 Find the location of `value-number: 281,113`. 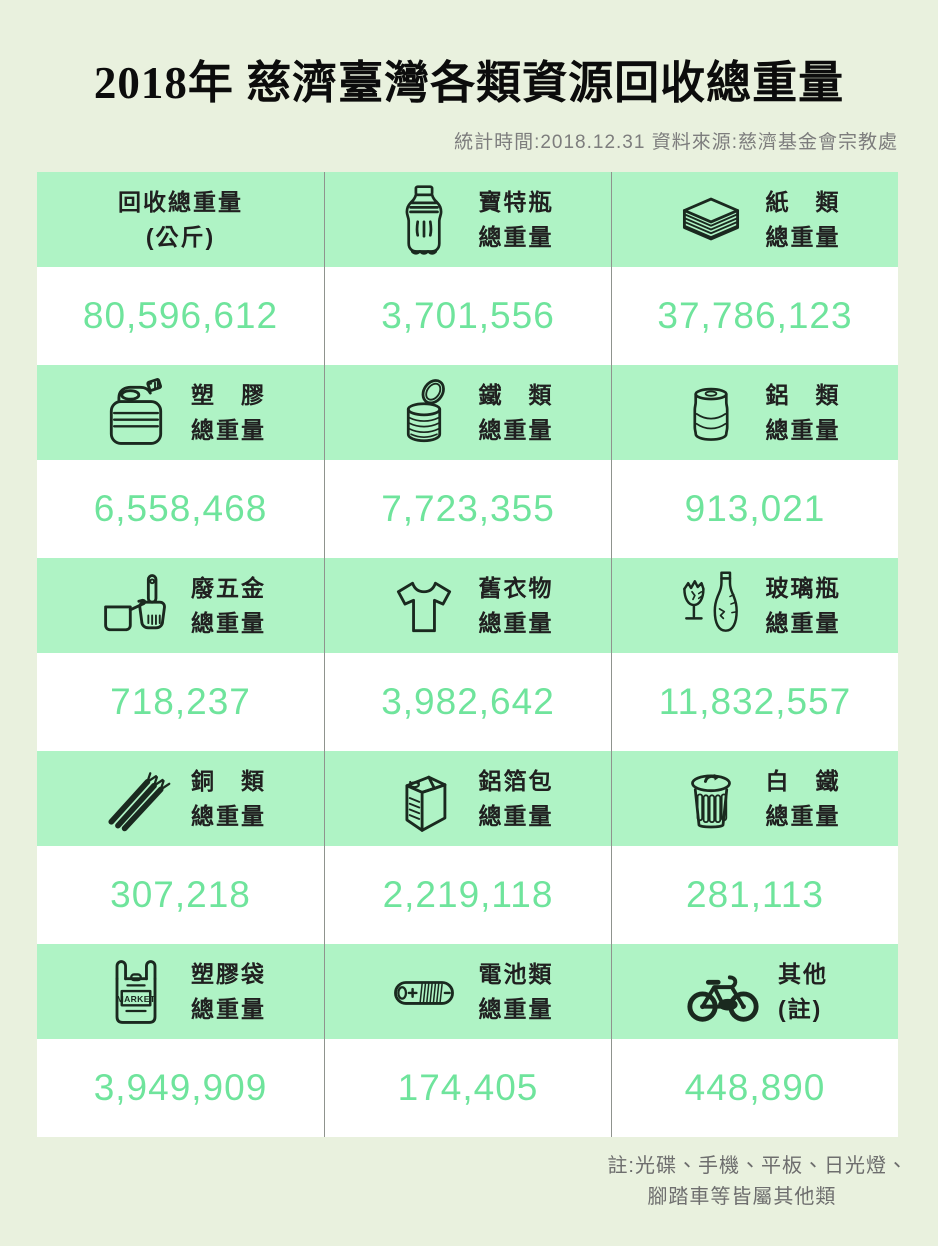

value-number: 281,113 is located at coordinates (755, 894).